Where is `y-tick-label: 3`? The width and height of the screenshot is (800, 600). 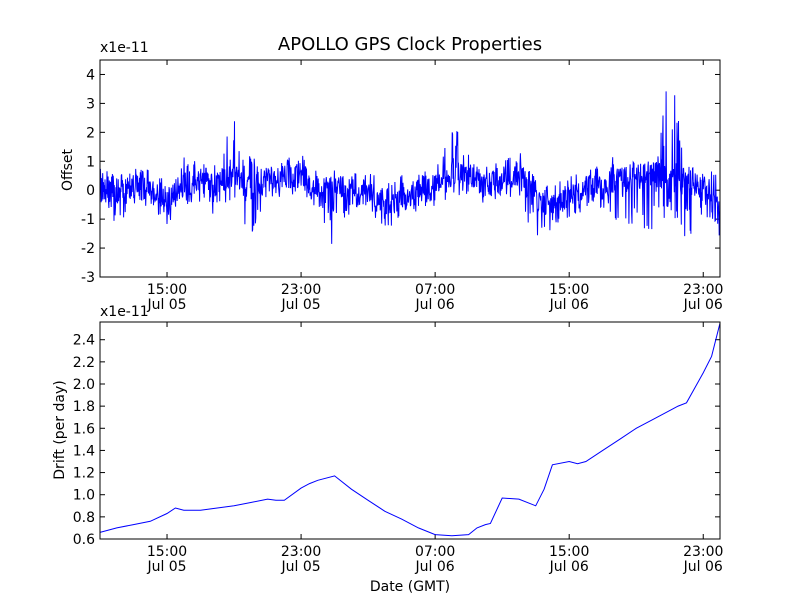
y-tick-label: 3 is located at coordinates (90, 104).